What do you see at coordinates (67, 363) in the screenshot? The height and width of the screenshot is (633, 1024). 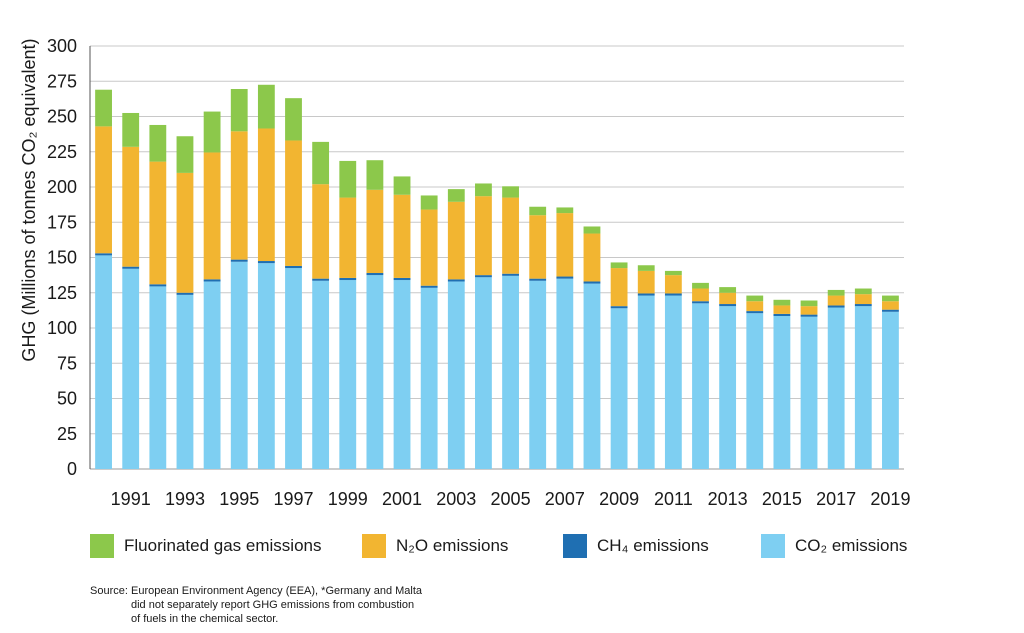 I see `y-tick-label: 75` at bounding box center [67, 363].